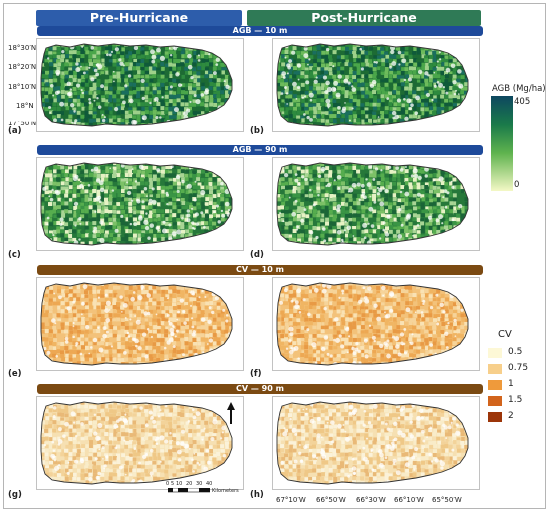 This screenshot has height=513, width=550. What do you see at coordinates (189, 484) in the screenshot?
I see `scale-tick: 20` at bounding box center [189, 484].